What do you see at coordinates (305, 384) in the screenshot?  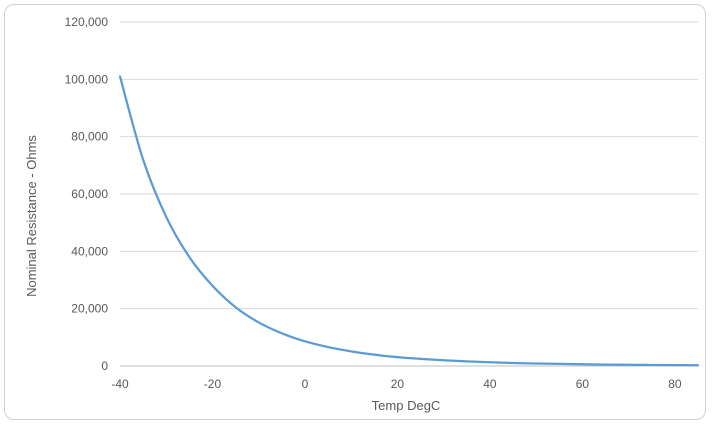 I see `x-tick-label: 0` at bounding box center [305, 384].